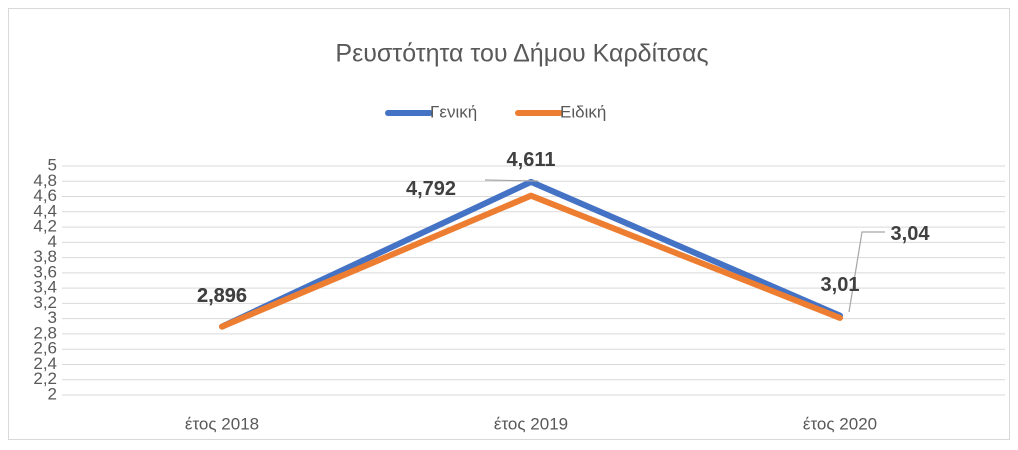 The image size is (1018, 450). What do you see at coordinates (583, 111) in the screenshot?
I see `legend-label: Ειδική` at bounding box center [583, 111].